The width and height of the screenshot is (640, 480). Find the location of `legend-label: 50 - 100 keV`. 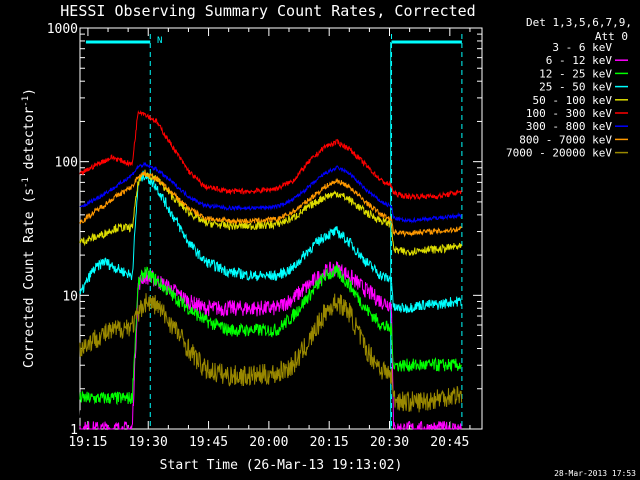

legend-label: 50 - 100 keV is located at coordinates (573, 100).